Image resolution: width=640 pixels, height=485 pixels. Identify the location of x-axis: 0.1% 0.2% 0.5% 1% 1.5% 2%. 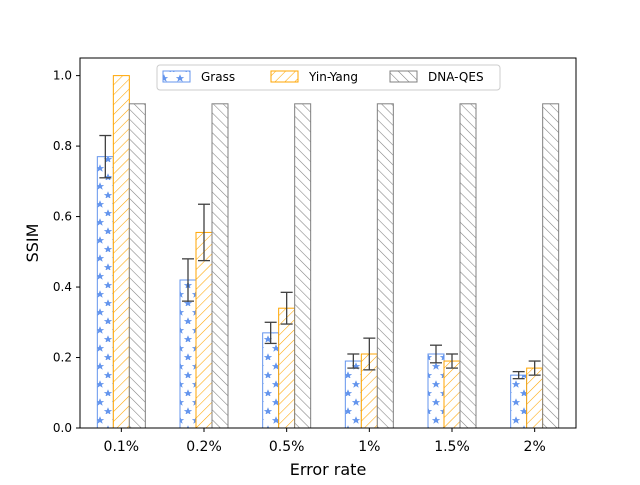
(325, 441).